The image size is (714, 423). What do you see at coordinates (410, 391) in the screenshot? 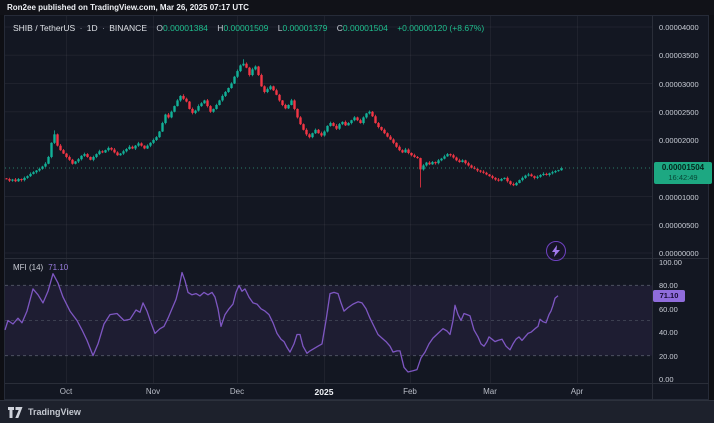
I see `time-axis-label: Feb` at bounding box center [410, 391].